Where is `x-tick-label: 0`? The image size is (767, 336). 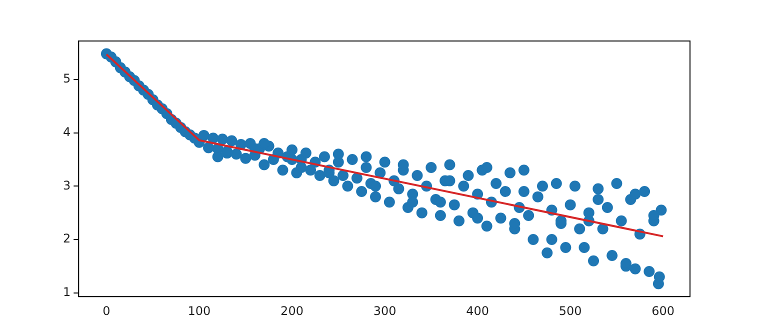
x-tick-label: 0 is located at coordinates (106, 311).